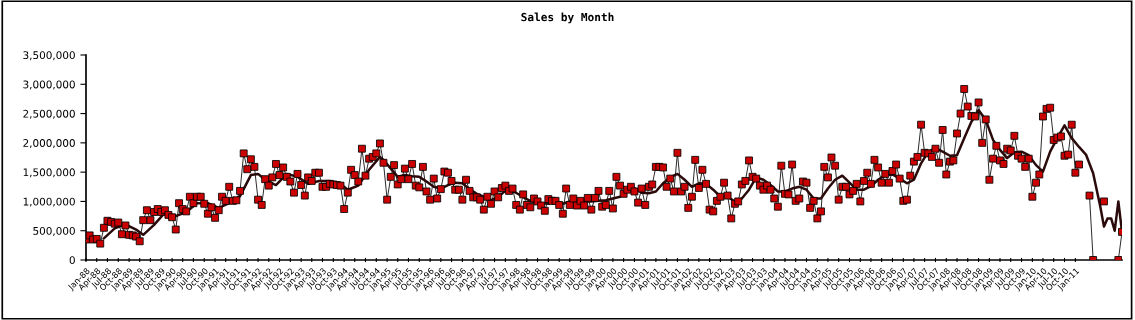  I want to click on y-tick-label: 2,000,000, so click(49, 144).